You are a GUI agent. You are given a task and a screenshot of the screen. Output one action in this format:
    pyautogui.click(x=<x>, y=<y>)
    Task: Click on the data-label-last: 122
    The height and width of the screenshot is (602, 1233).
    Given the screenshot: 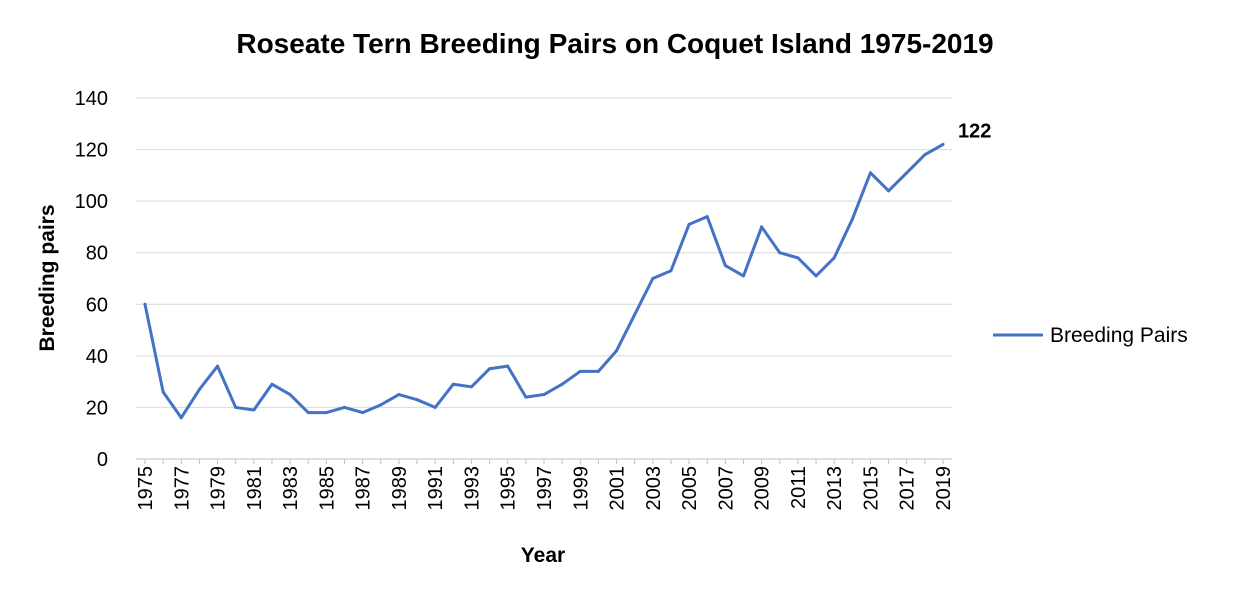 What is the action you would take?
    pyautogui.click(x=974, y=131)
    